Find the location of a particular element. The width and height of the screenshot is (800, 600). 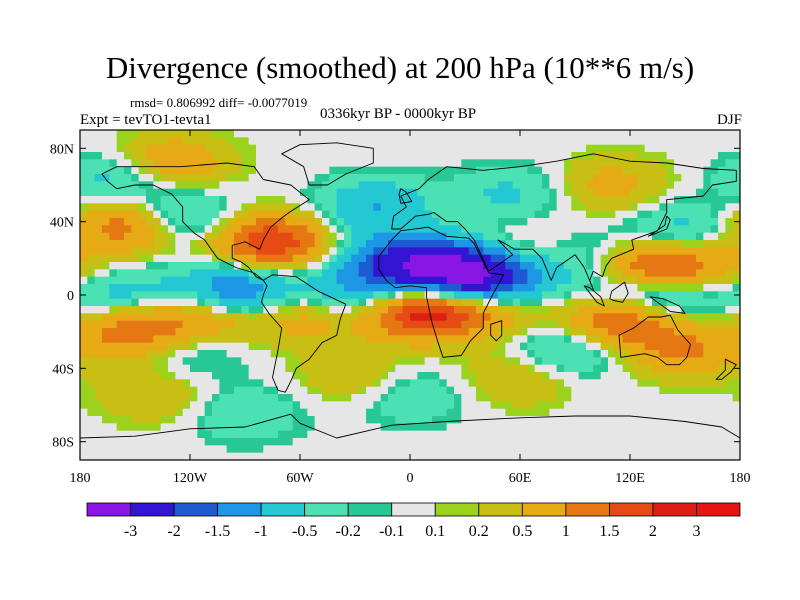

x-tick-label: 0 is located at coordinates (410, 478).